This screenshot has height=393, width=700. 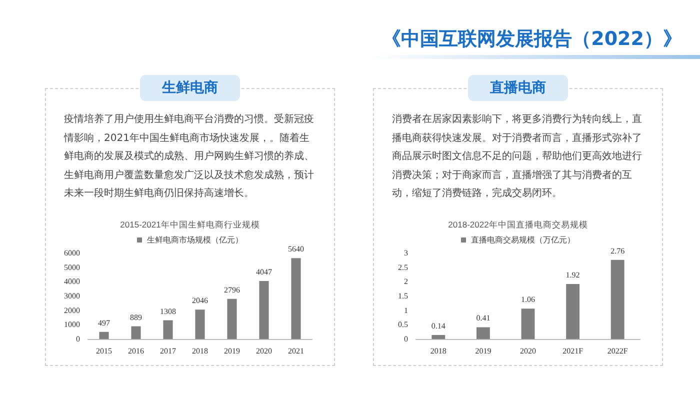 I want to click on legend-label: 生鲜电商市场规模（亿元）, so click(x=195, y=240).